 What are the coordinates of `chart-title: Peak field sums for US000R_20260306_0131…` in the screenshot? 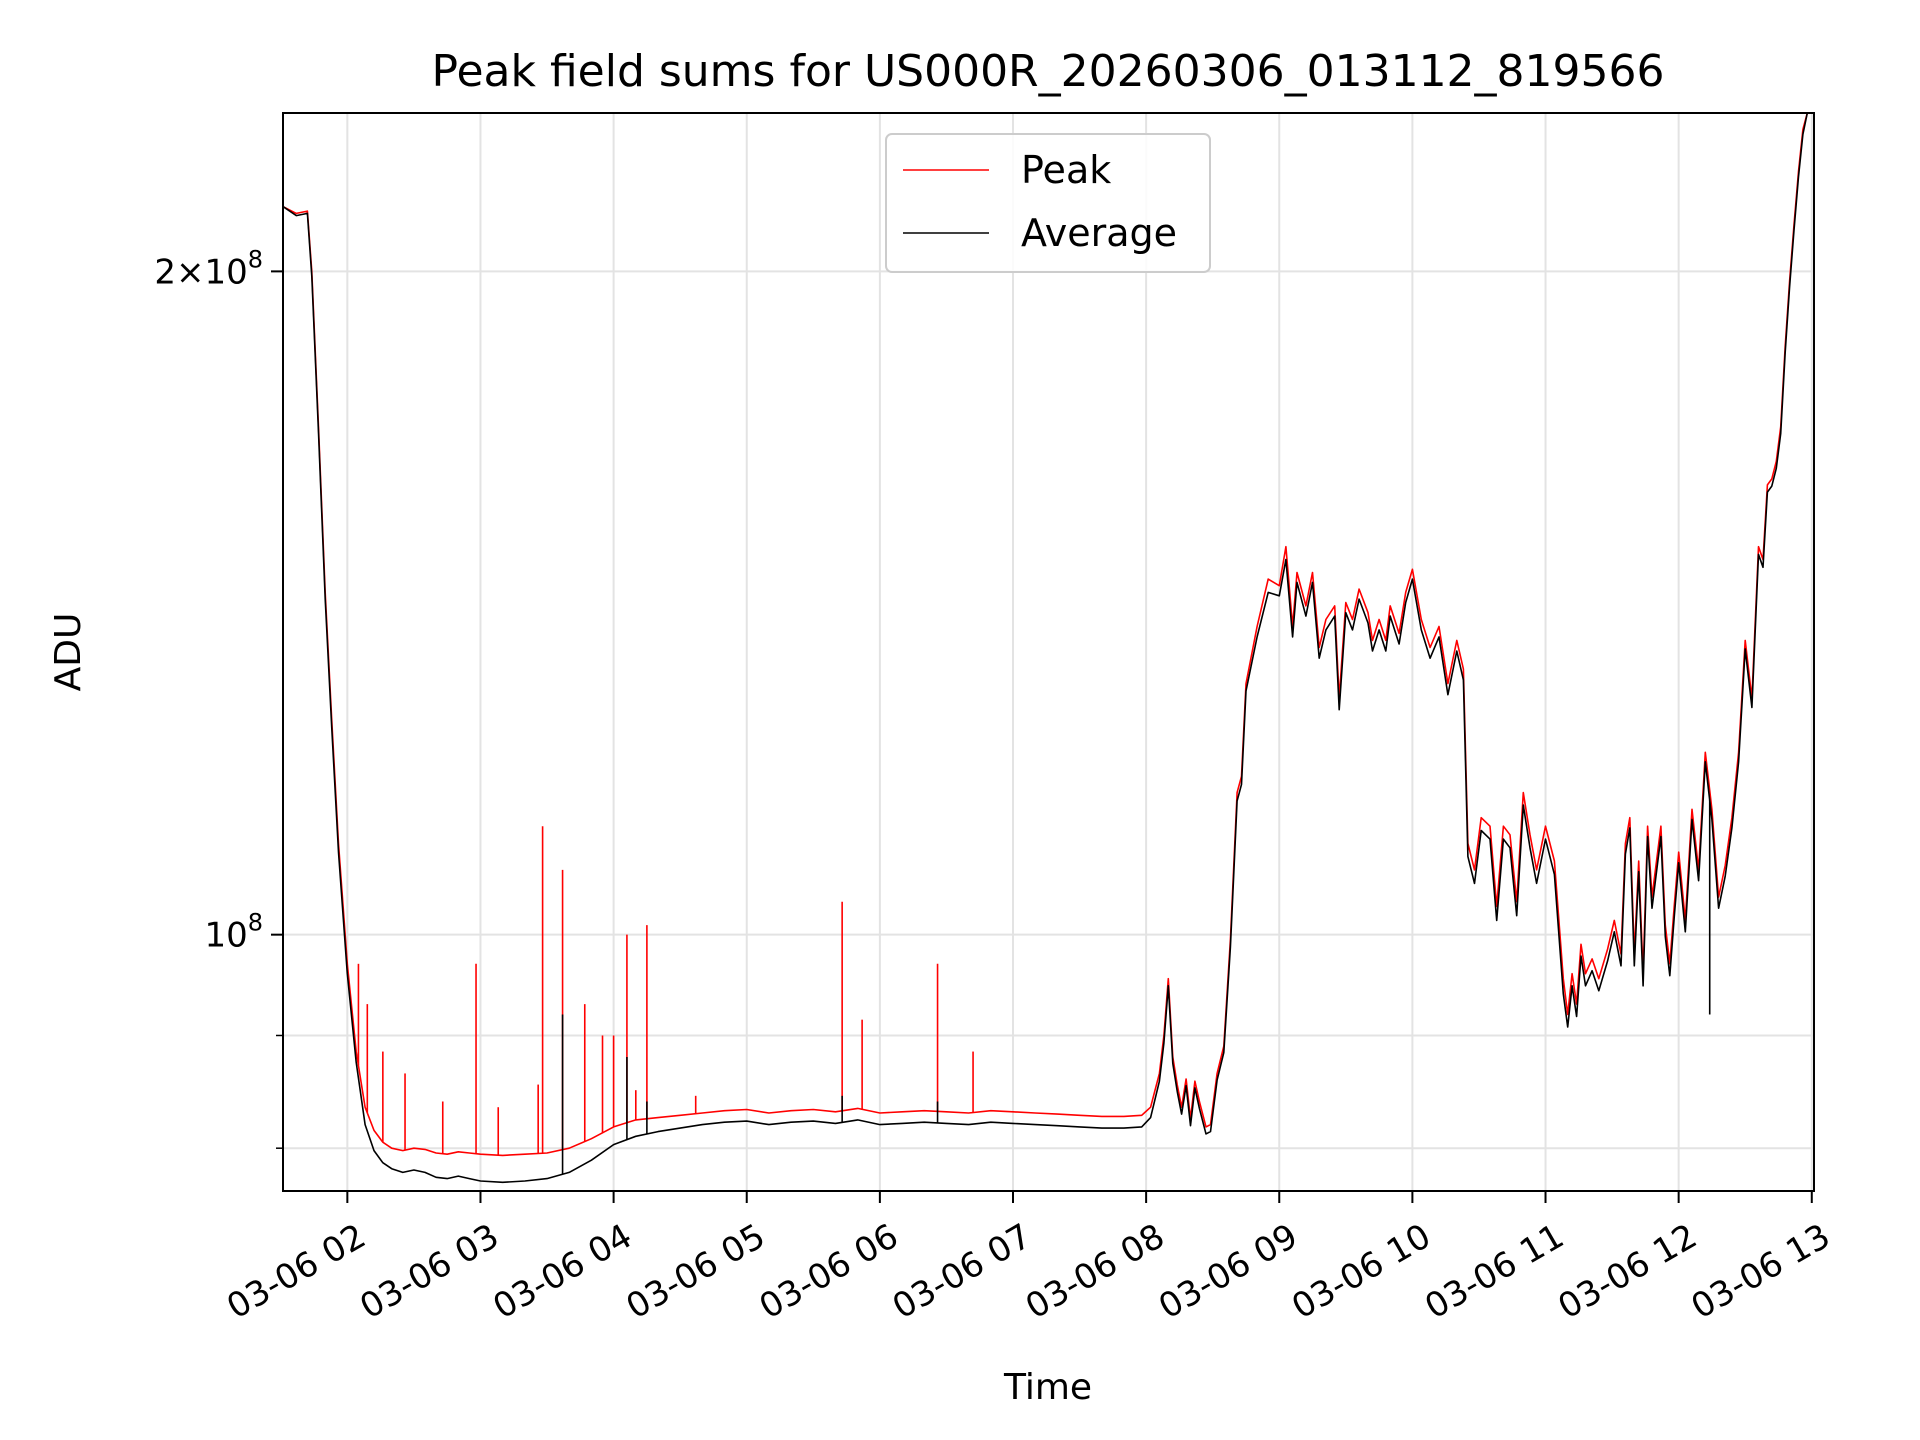 It's located at (1047, 71).